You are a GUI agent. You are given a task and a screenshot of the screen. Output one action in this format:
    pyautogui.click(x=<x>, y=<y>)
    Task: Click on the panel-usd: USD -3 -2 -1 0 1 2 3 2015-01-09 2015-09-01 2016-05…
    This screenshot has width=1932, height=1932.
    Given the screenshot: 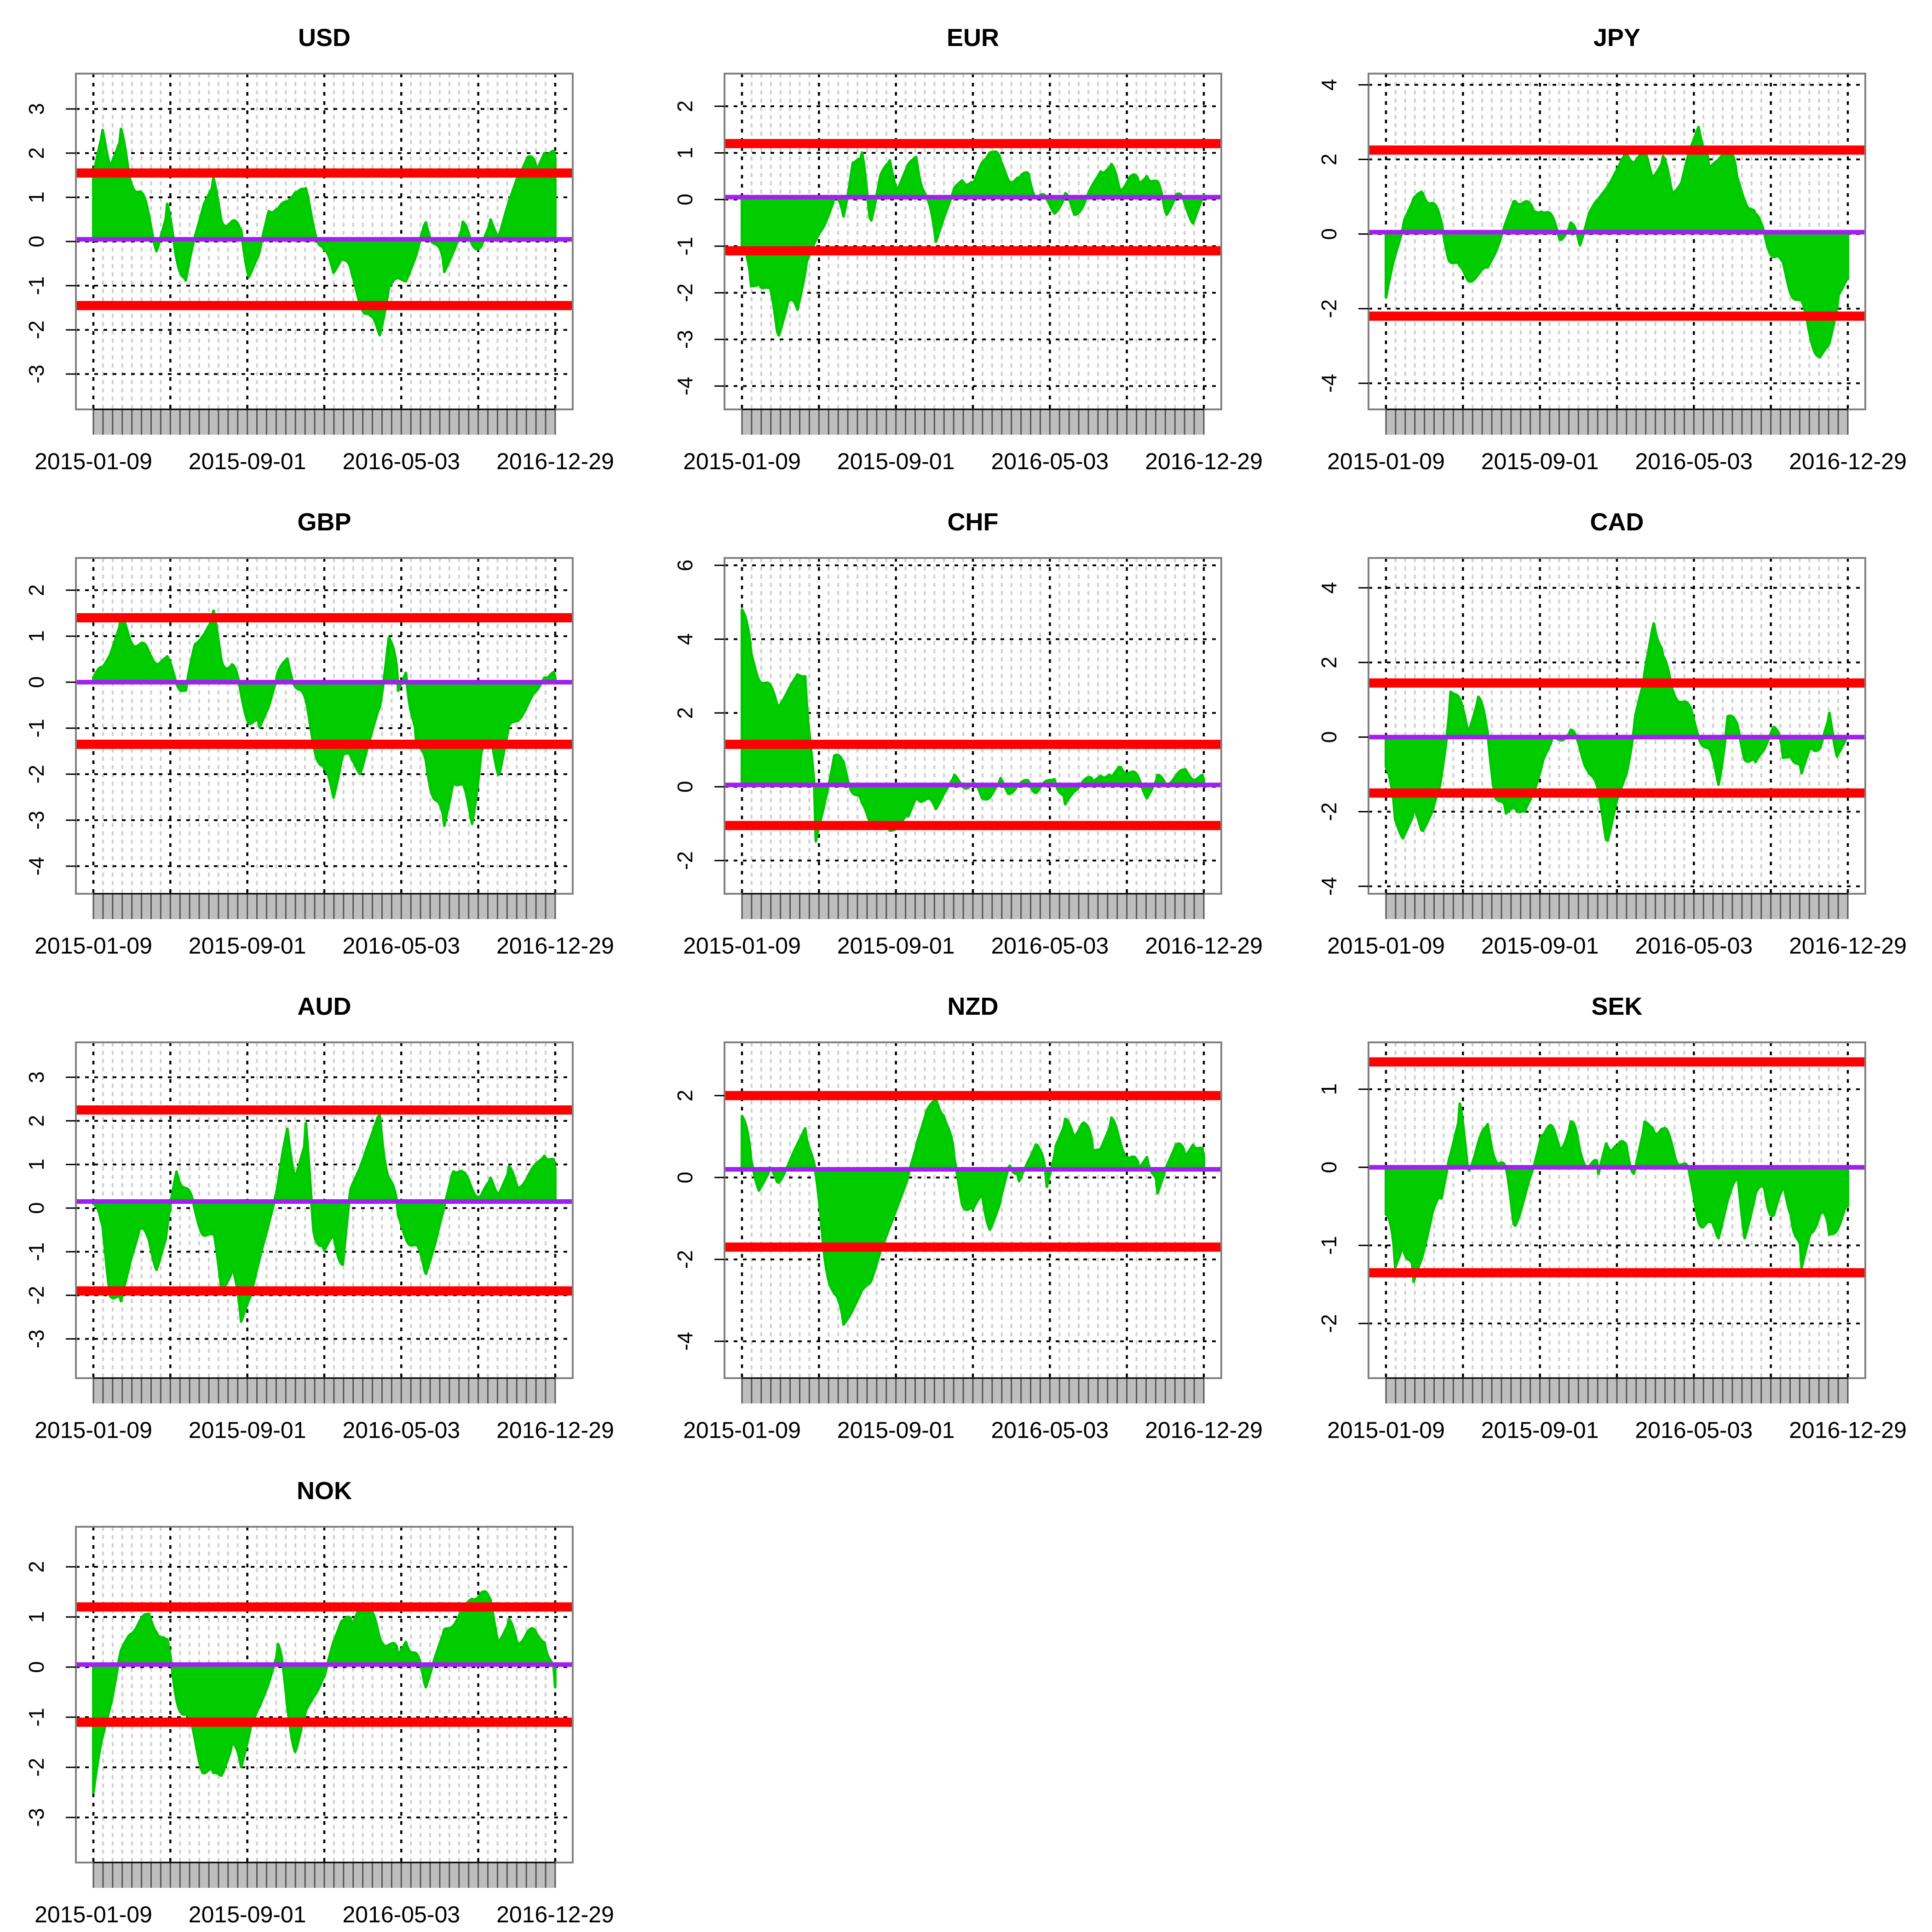 What is the action you would take?
    pyautogui.click(x=319, y=249)
    